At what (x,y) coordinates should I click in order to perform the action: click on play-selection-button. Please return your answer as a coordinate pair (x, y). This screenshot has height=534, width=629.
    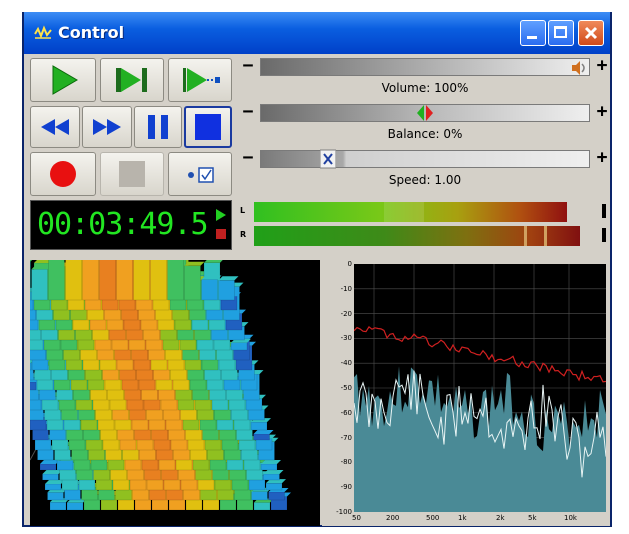
    Looking at the image, I should click on (132, 80).